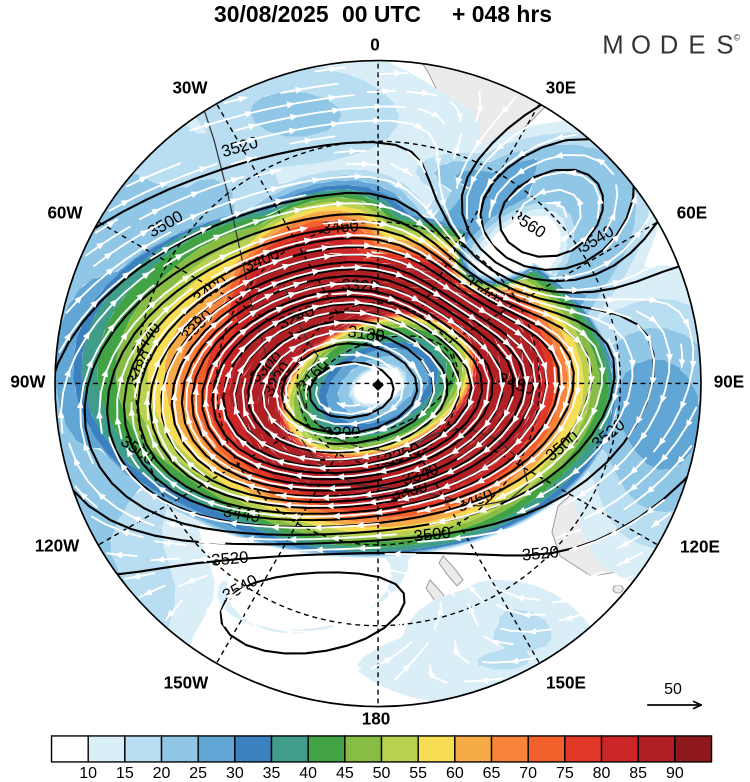  Describe the element at coordinates (566, 682) in the screenshot. I see `svg-text: 150E` at that location.